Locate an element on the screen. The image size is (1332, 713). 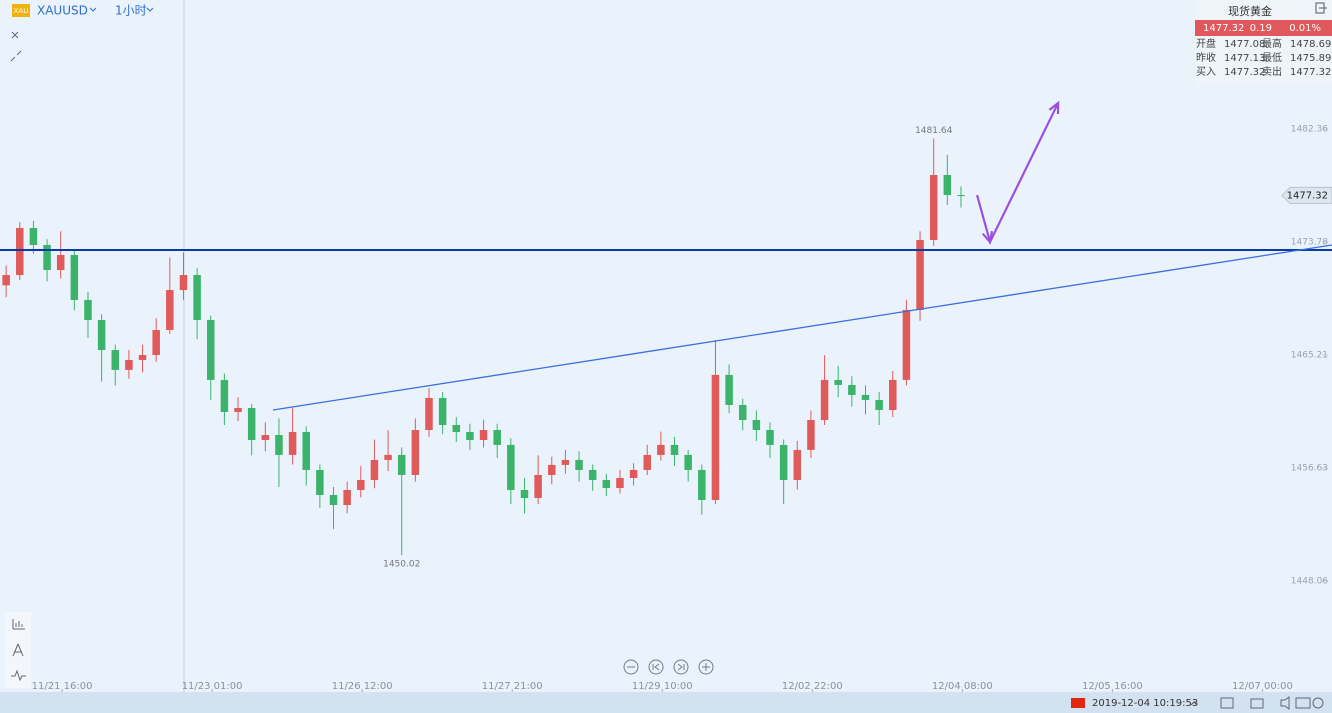
quote-panel is located at coordinates (1263, 43).